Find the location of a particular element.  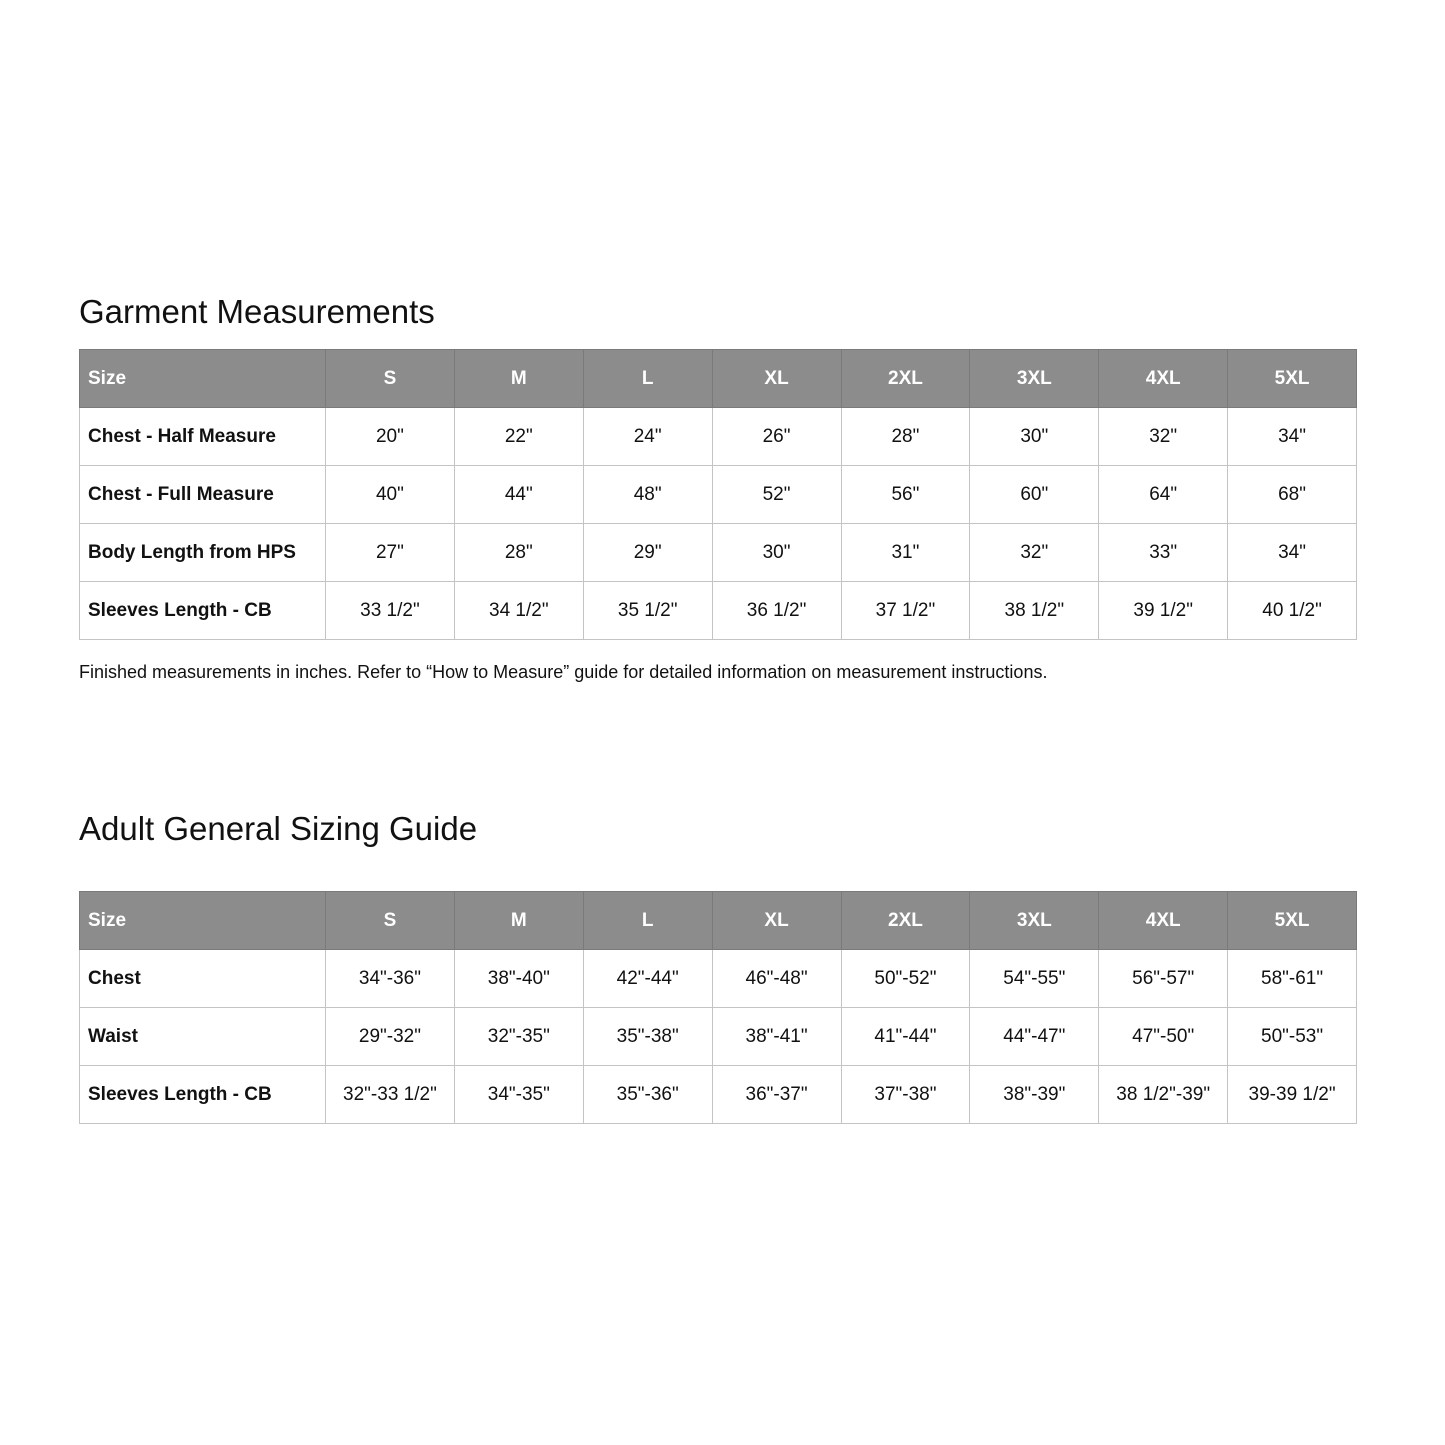

table-cell: 58"-61" is located at coordinates (1292, 978).